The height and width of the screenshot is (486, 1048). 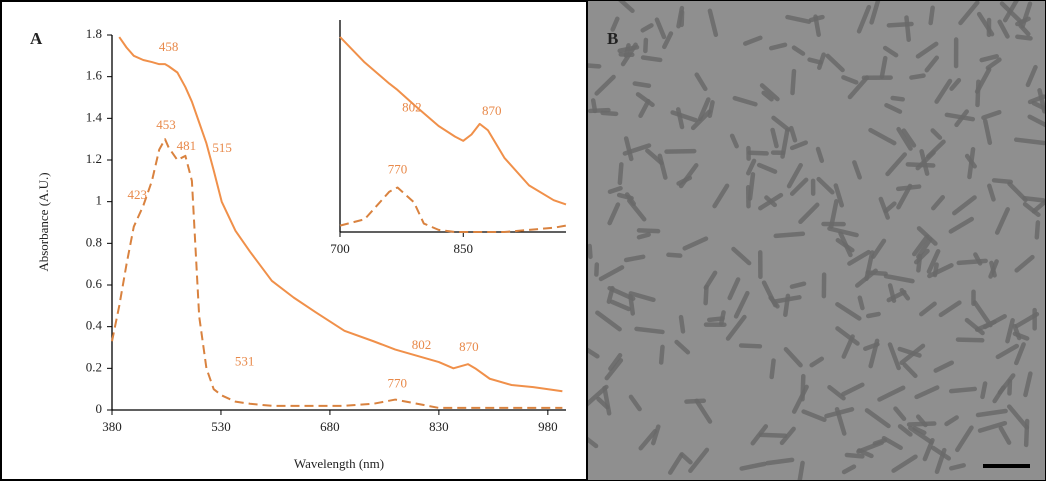 I want to click on y-tick-label: 1.8, so click(x=94, y=33).